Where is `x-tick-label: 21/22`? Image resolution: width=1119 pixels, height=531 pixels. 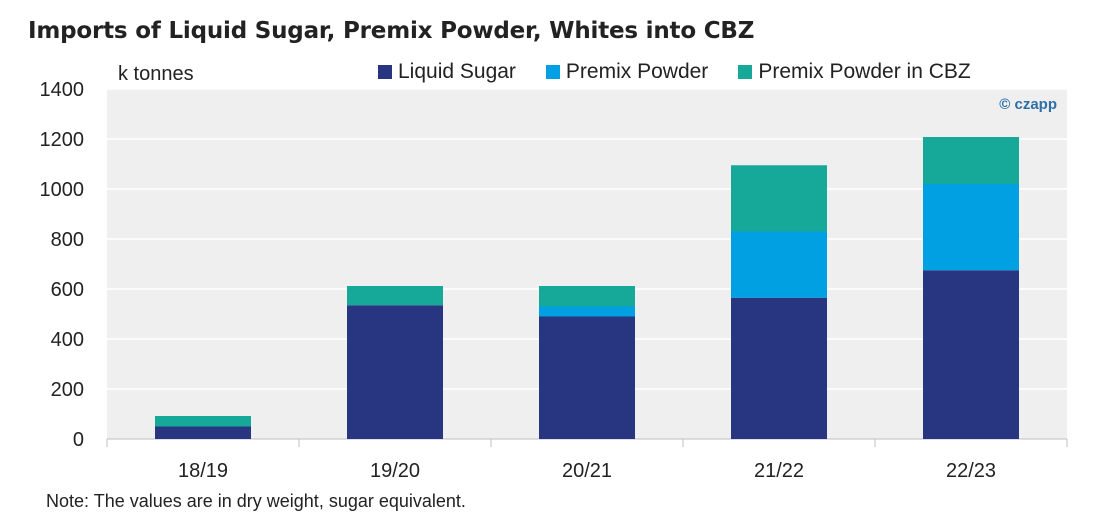 x-tick-label: 21/22 is located at coordinates (779, 471).